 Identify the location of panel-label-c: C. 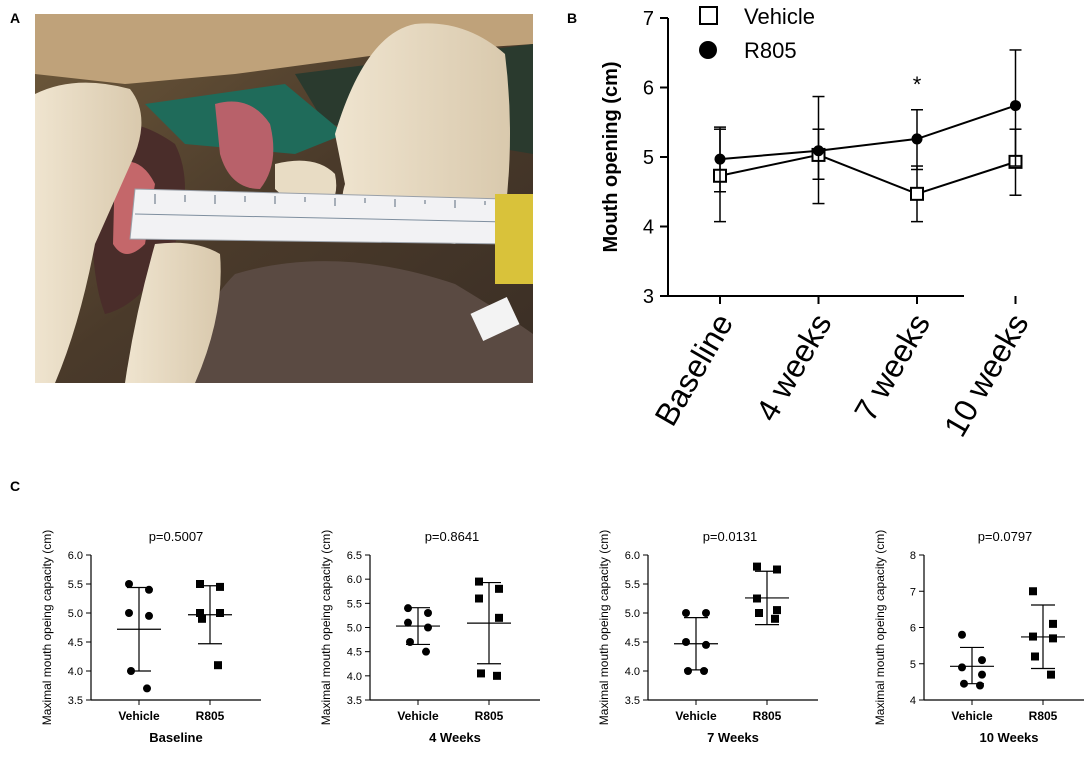
(15, 486).